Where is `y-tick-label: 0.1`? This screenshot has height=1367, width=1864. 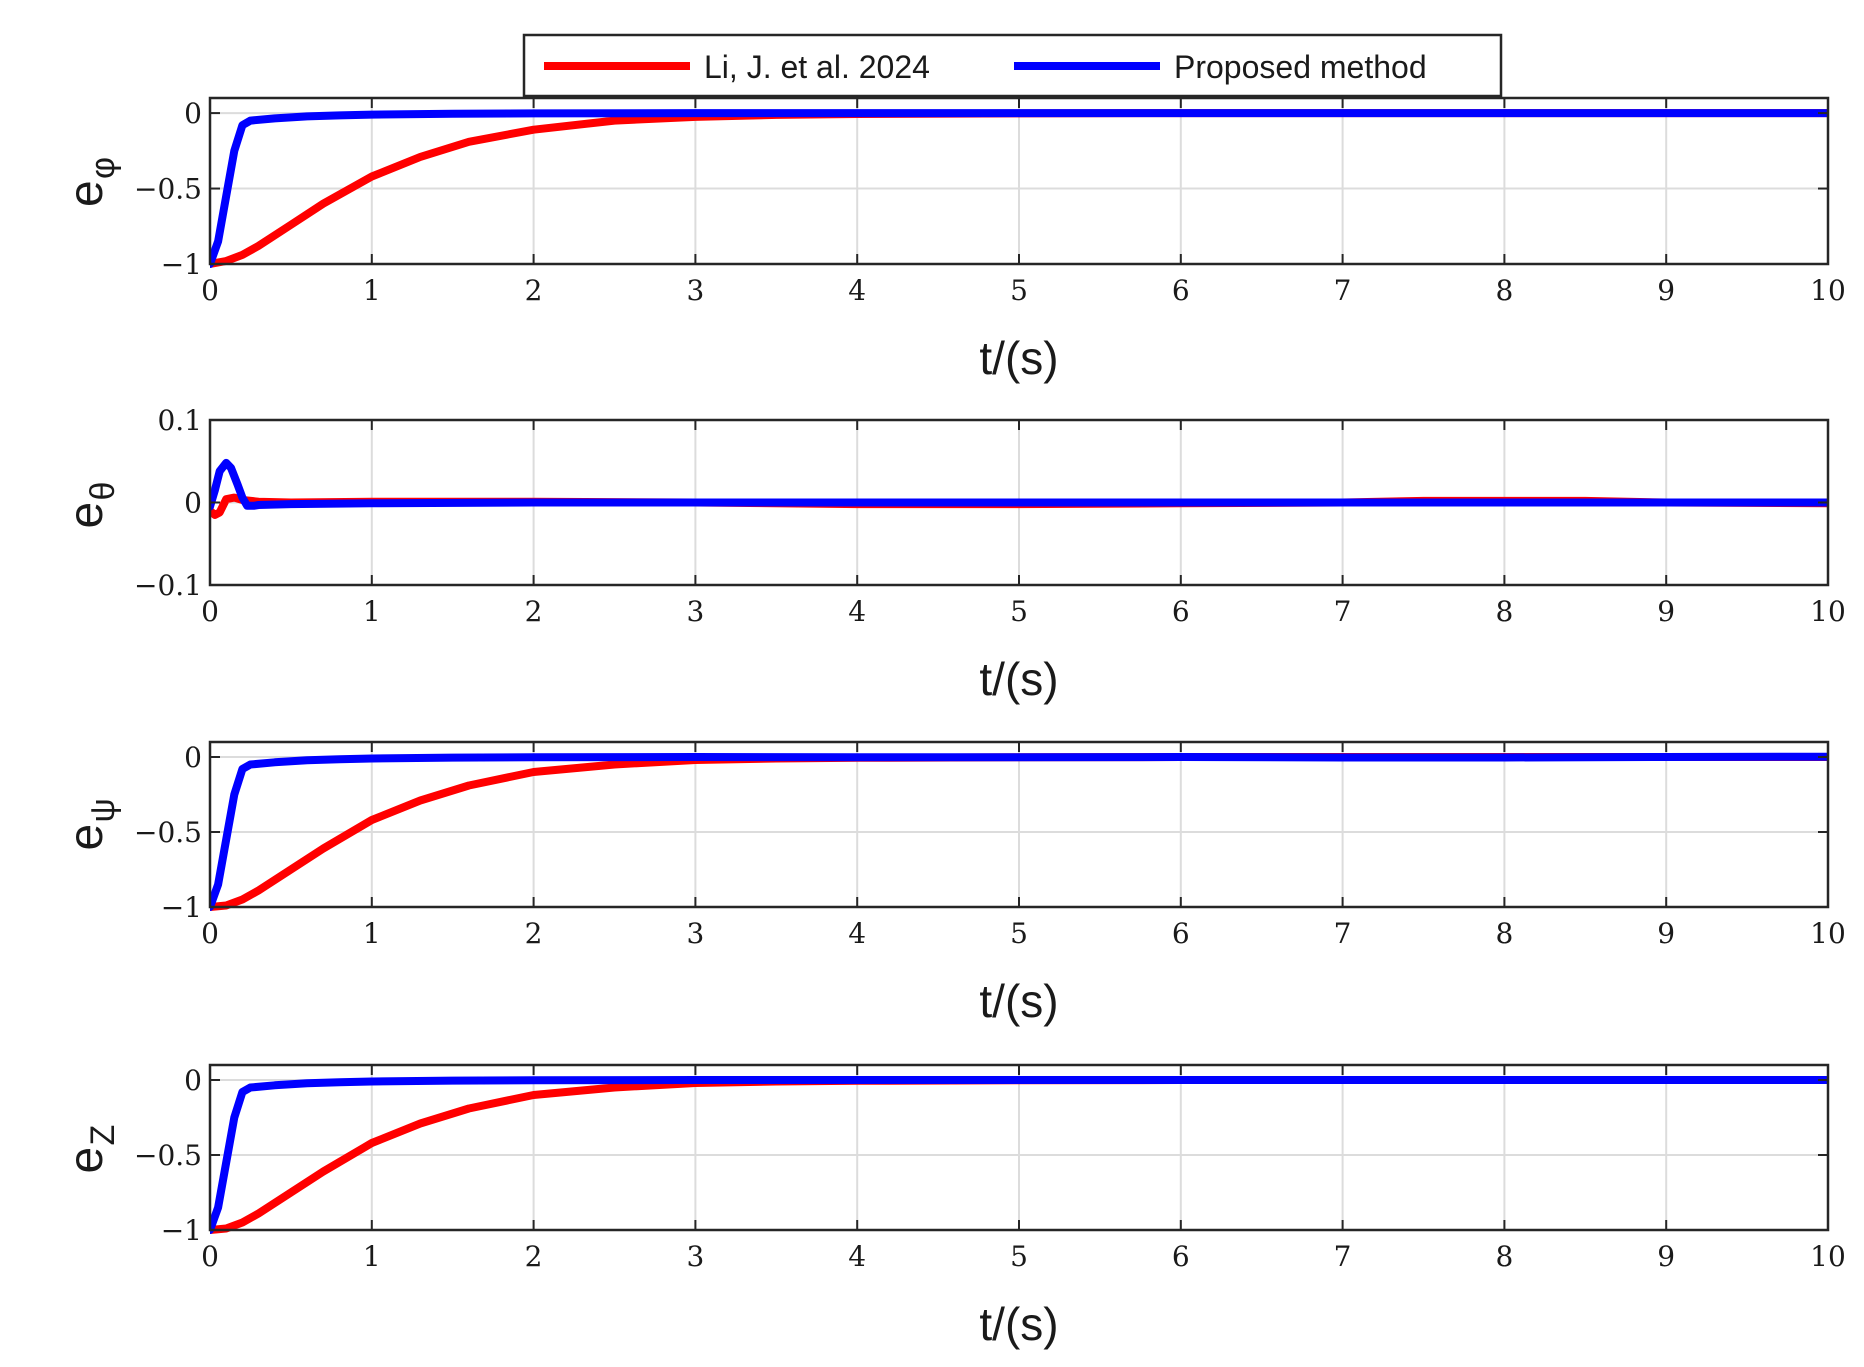 y-tick-label: 0.1 is located at coordinates (179, 420).